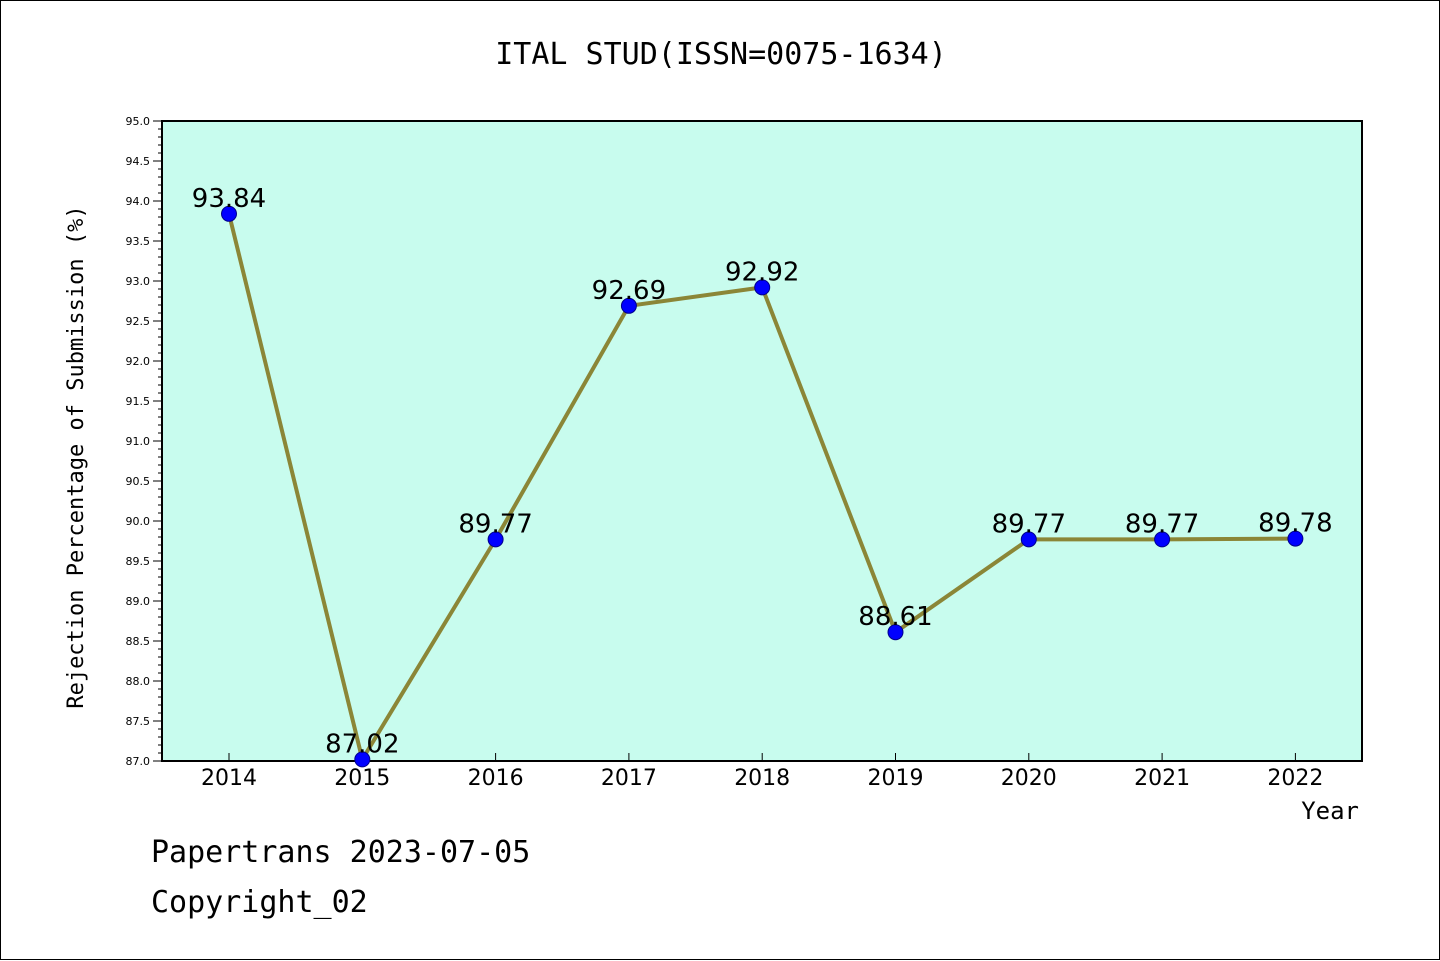  I want to click on x-tick-label: 2019, so click(896, 778).